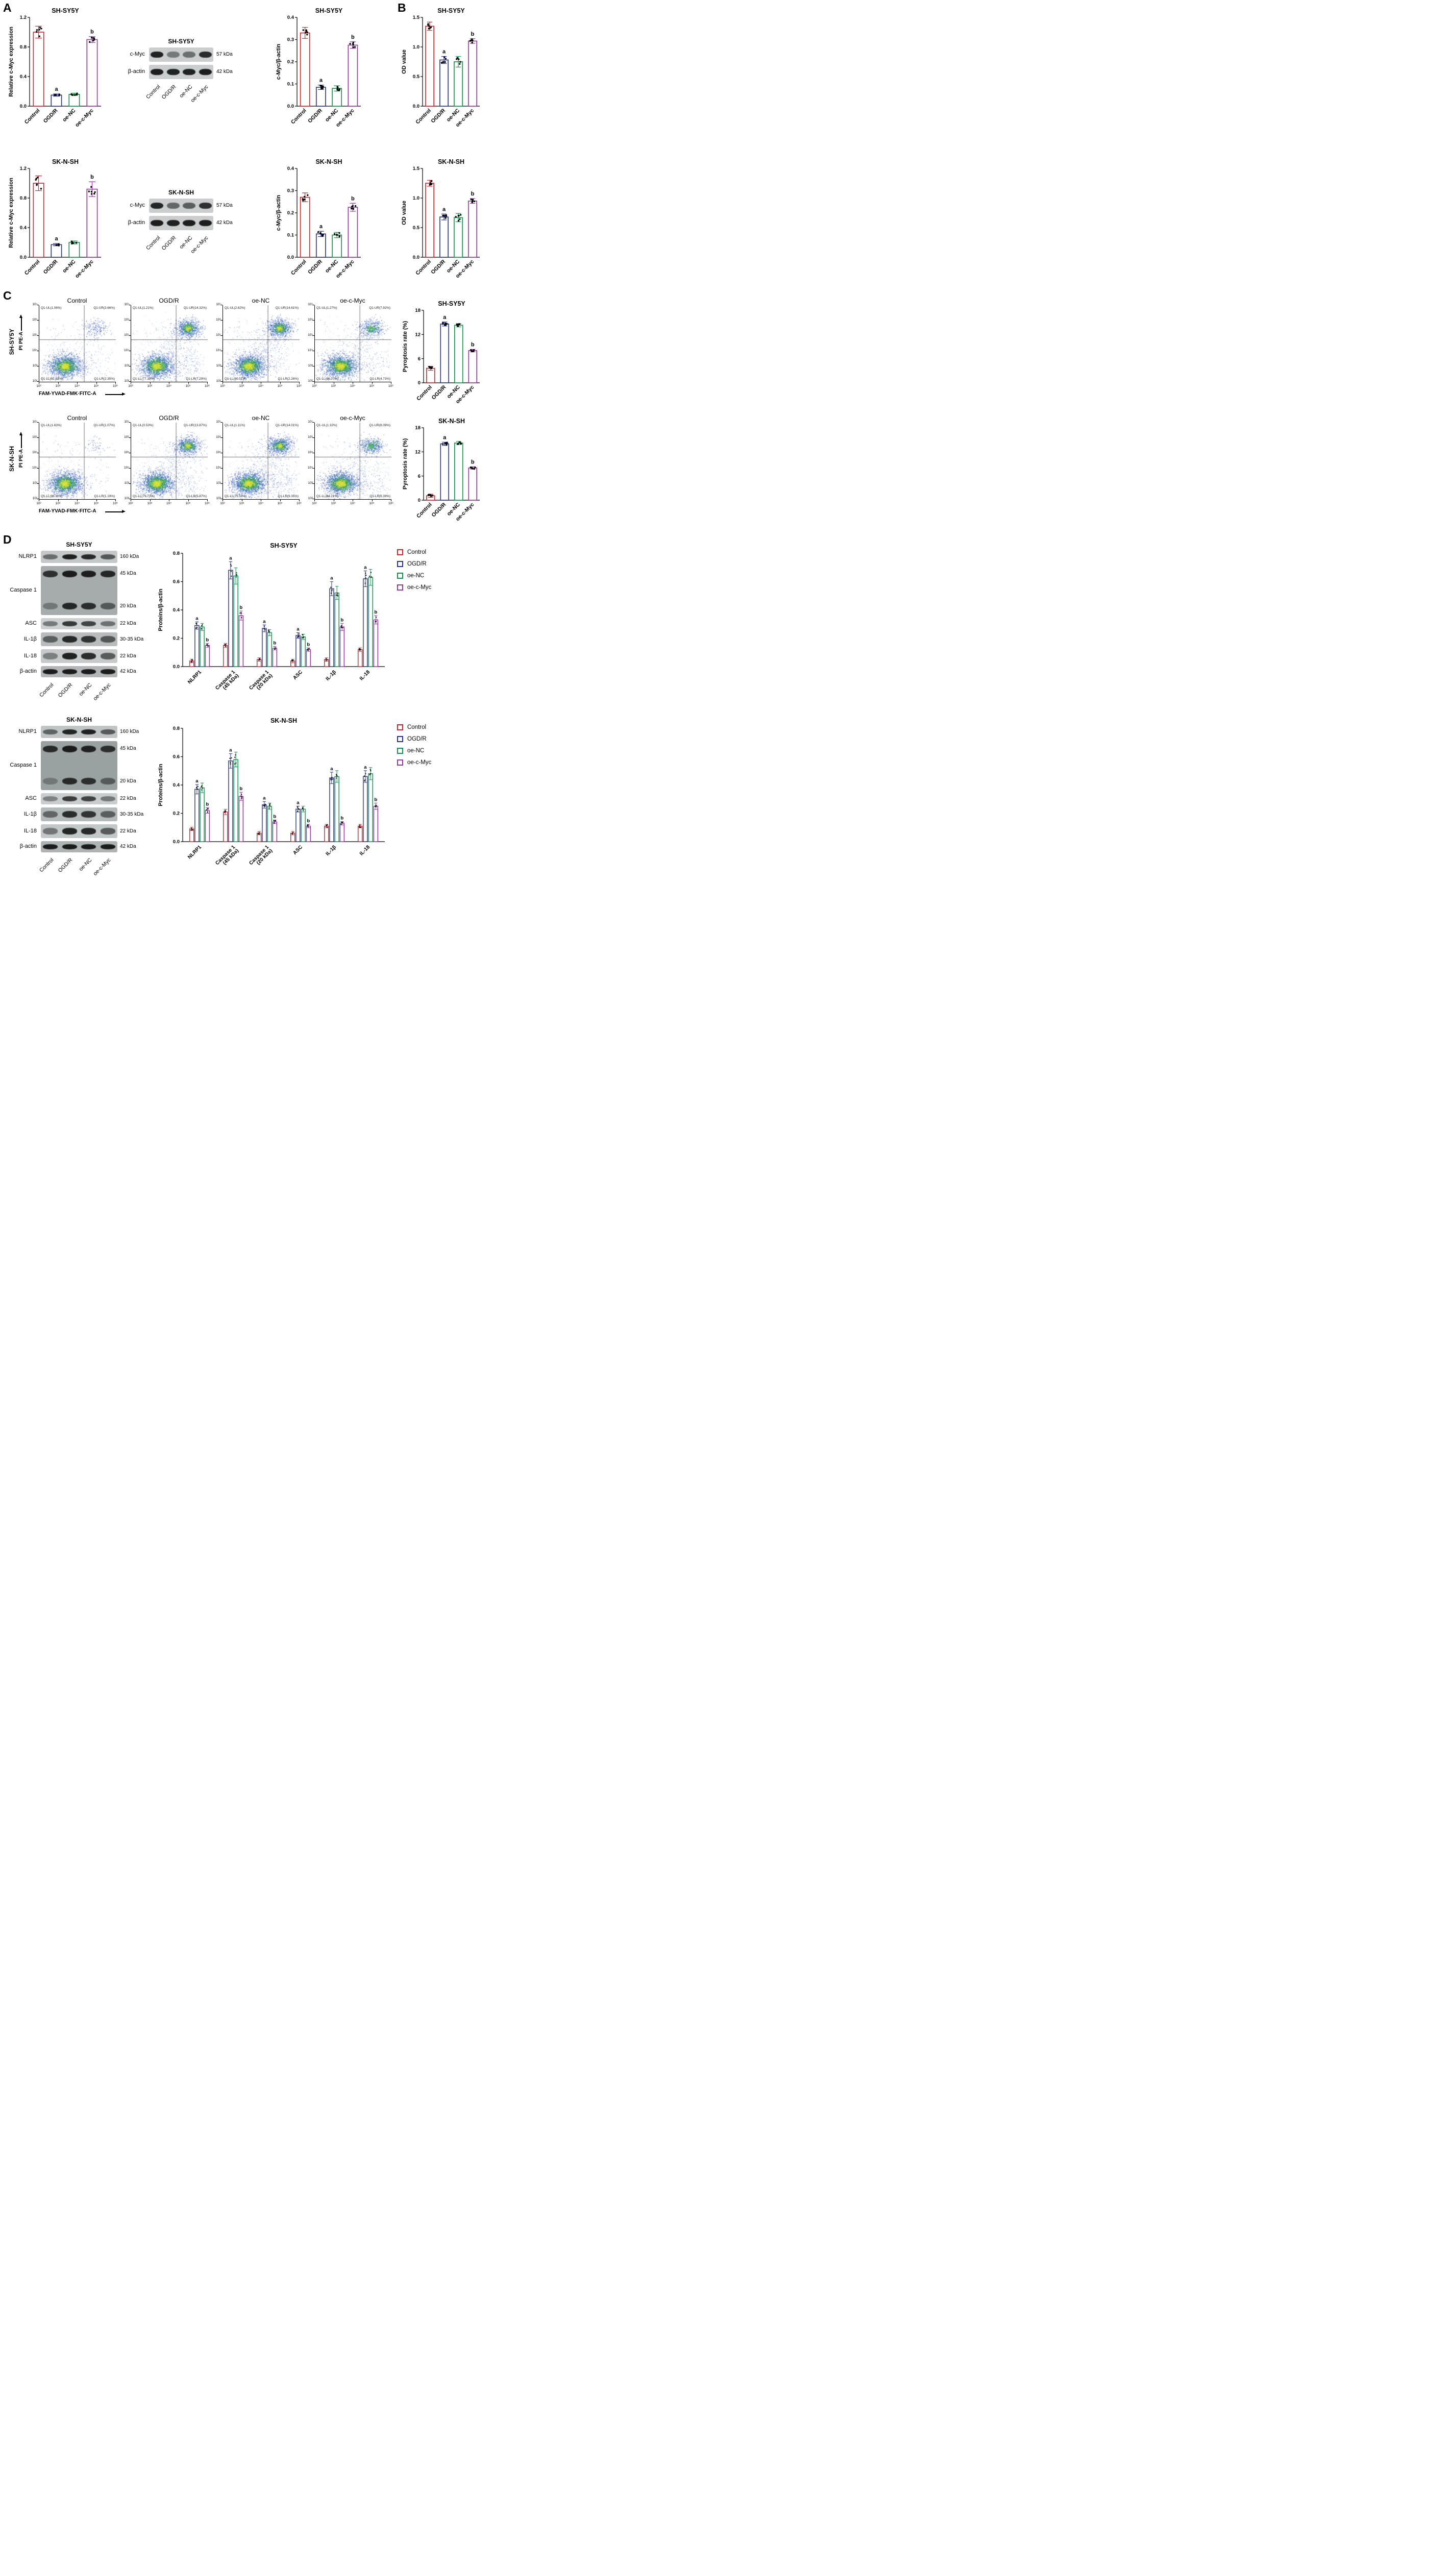  Describe the element at coordinates (129, 556) in the screenshot. I see `kda-label: 160 kDa` at that location.